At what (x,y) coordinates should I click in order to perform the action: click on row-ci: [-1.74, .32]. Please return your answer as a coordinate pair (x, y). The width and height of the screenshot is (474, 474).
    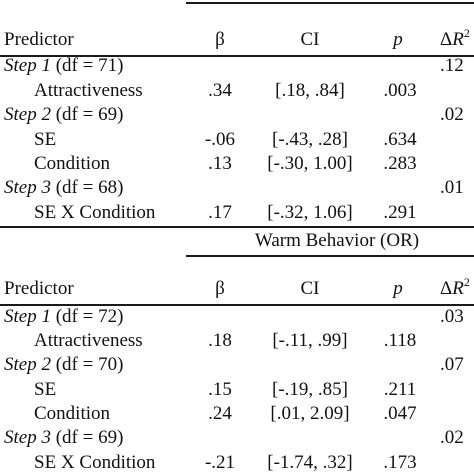
    Looking at the image, I should click on (310, 462).